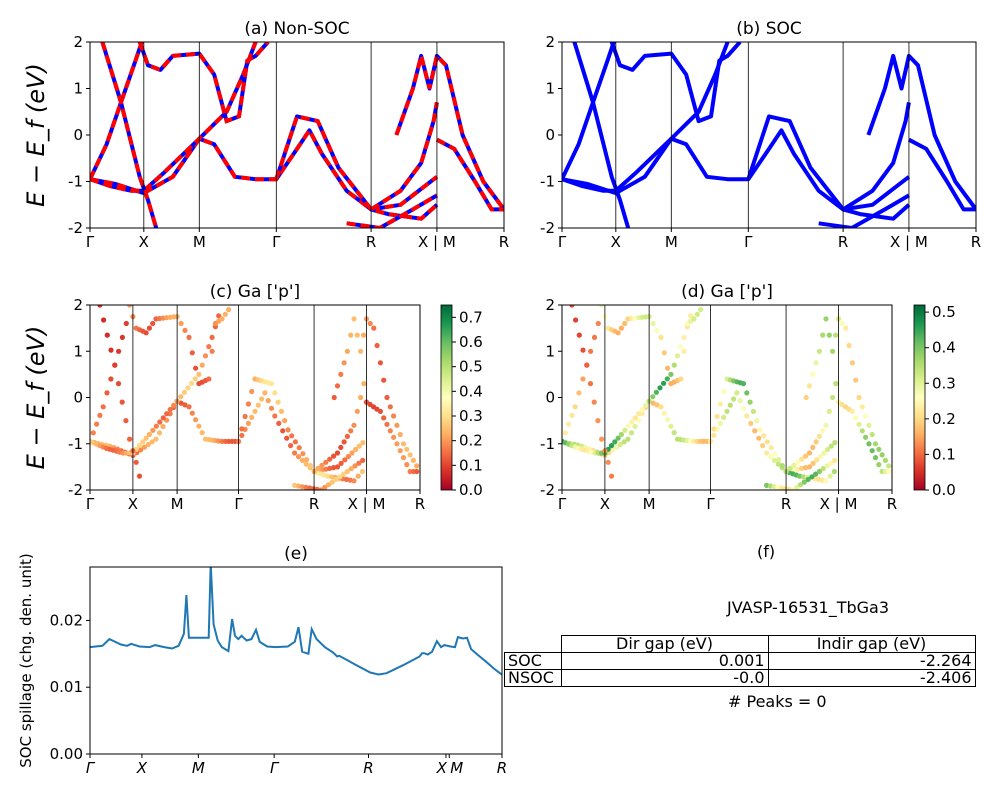  Describe the element at coordinates (944, 312) in the screenshot. I see `colorbar-tick-label: 0.5` at that location.